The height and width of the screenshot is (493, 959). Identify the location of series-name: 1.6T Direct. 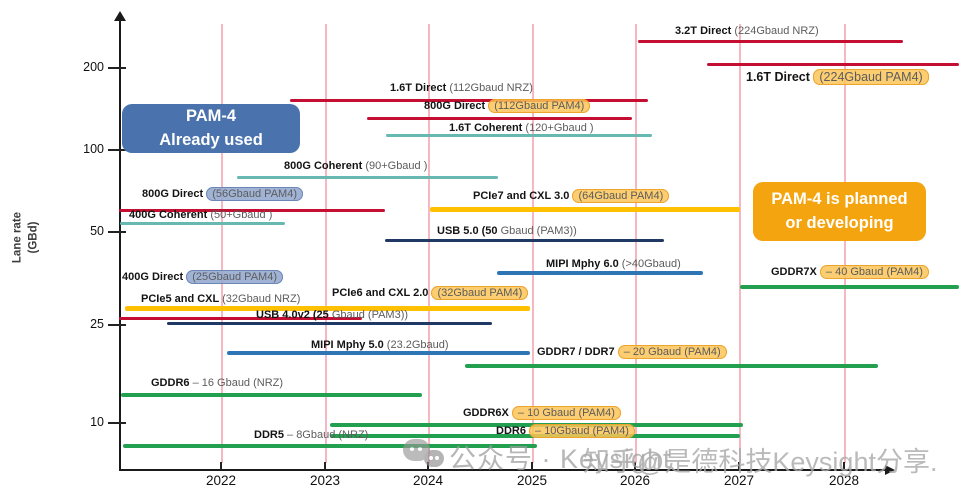
(420, 88).